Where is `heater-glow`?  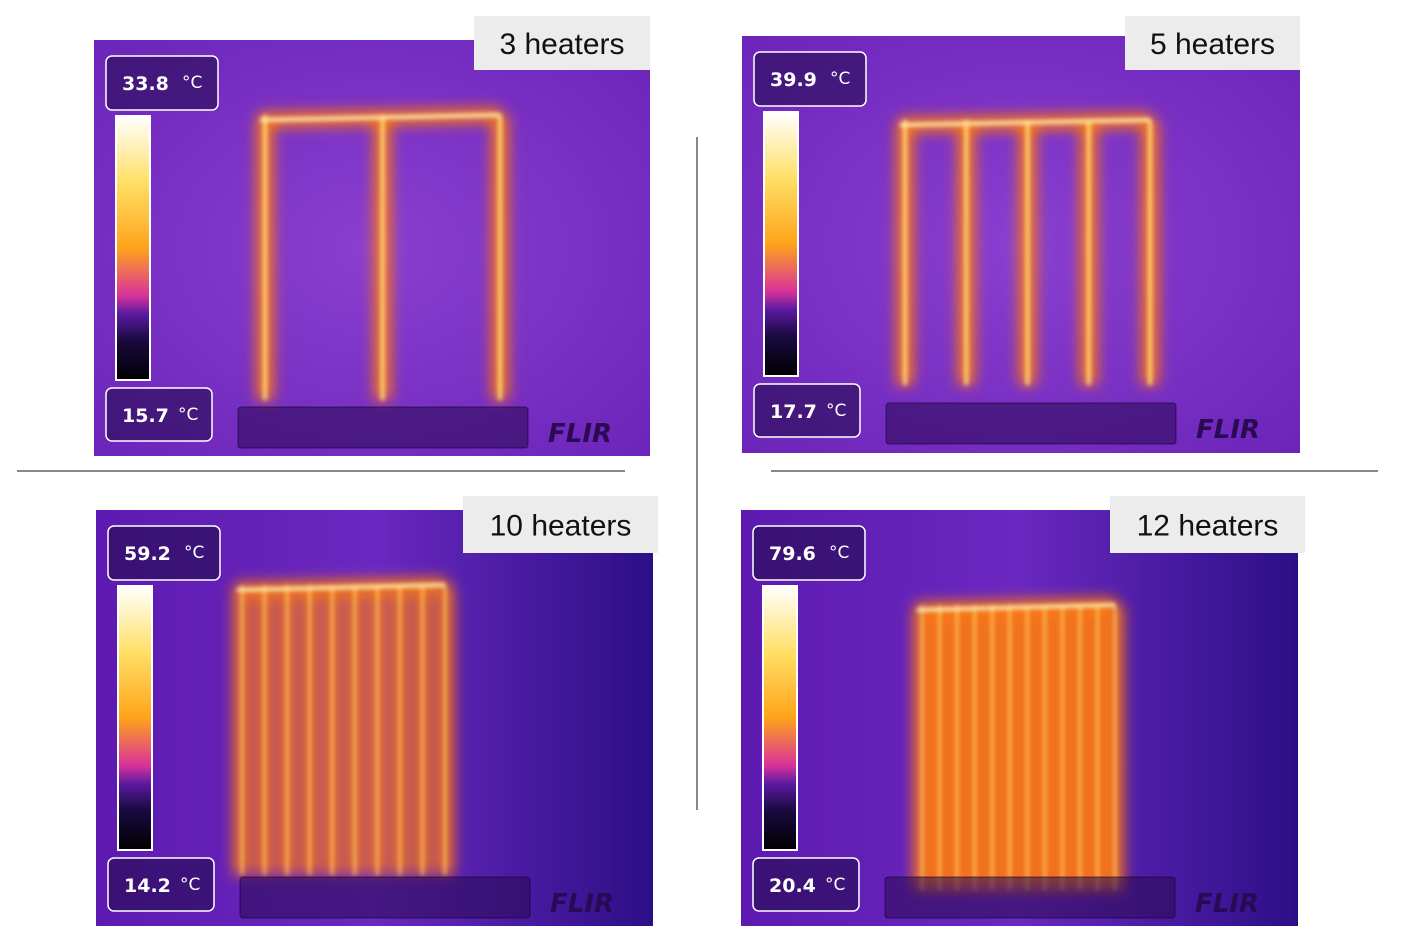 heater-glow is located at coordinates (1018, 744).